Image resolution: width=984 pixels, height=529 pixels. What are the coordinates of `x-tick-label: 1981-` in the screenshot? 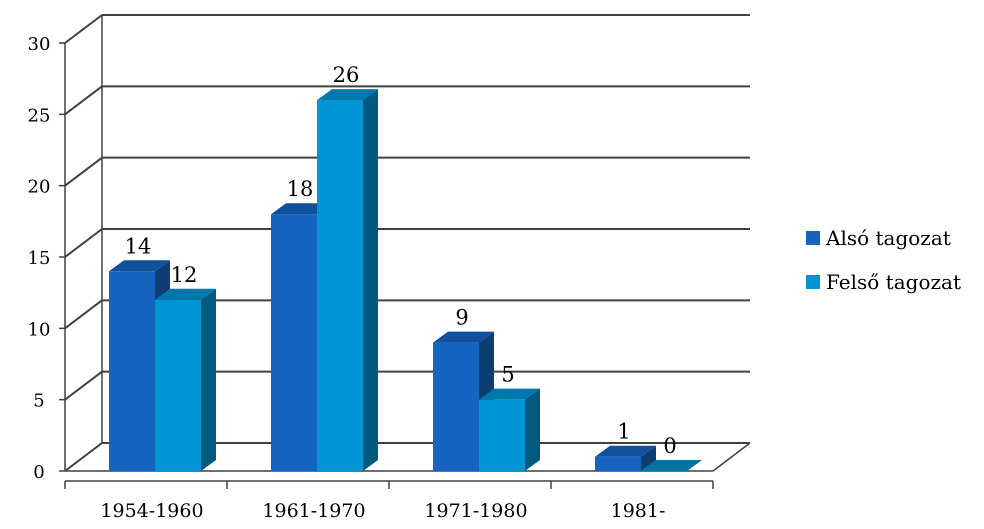 It's located at (638, 511).